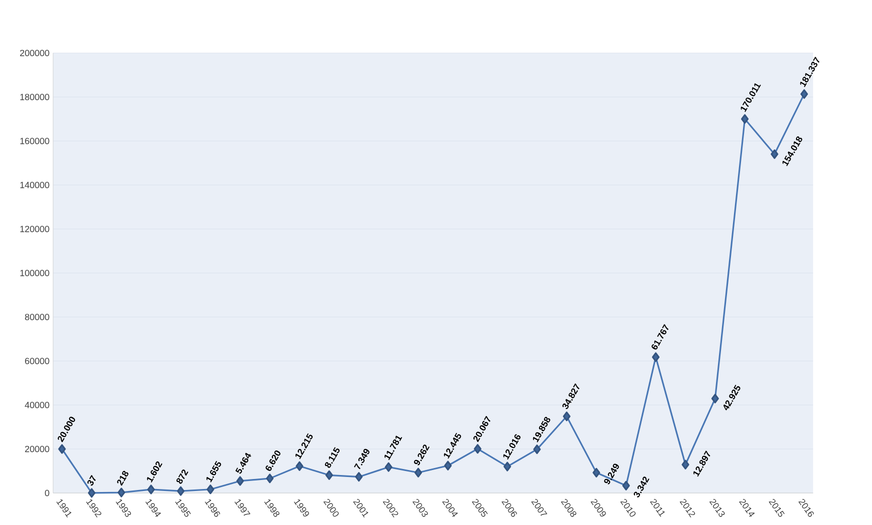 This screenshot has height=525, width=872. Describe the element at coordinates (35, 185) in the screenshot. I see `y-tick-label: 140000` at that location.